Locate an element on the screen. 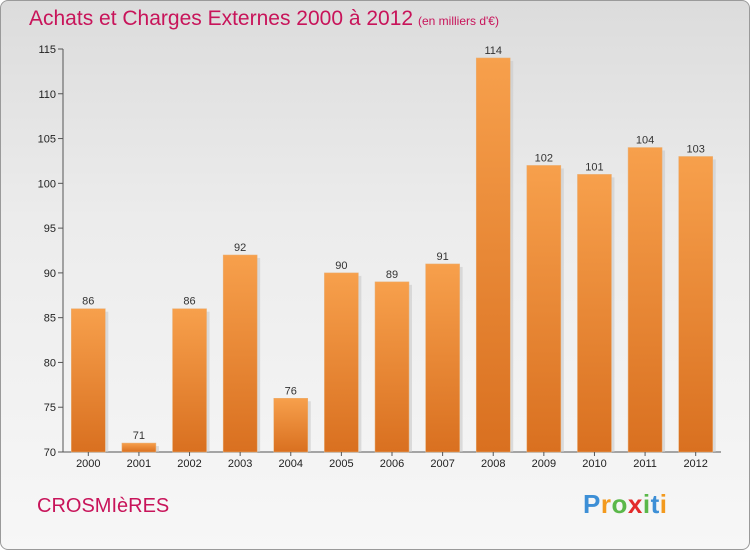 Image resolution: width=750 pixels, height=550 pixels. x-tick-label: 2010 is located at coordinates (594, 464).